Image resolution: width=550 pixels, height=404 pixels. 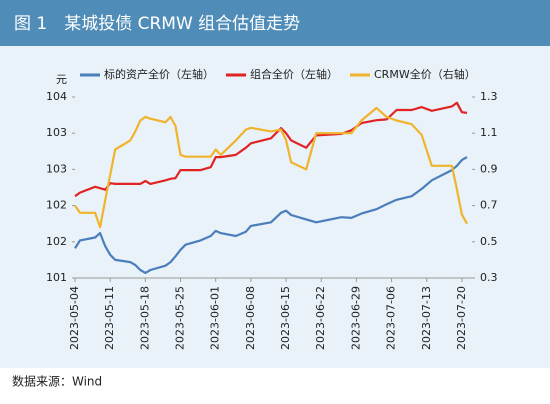 I want to click on y2-tick-label: 1.1, so click(x=489, y=132).